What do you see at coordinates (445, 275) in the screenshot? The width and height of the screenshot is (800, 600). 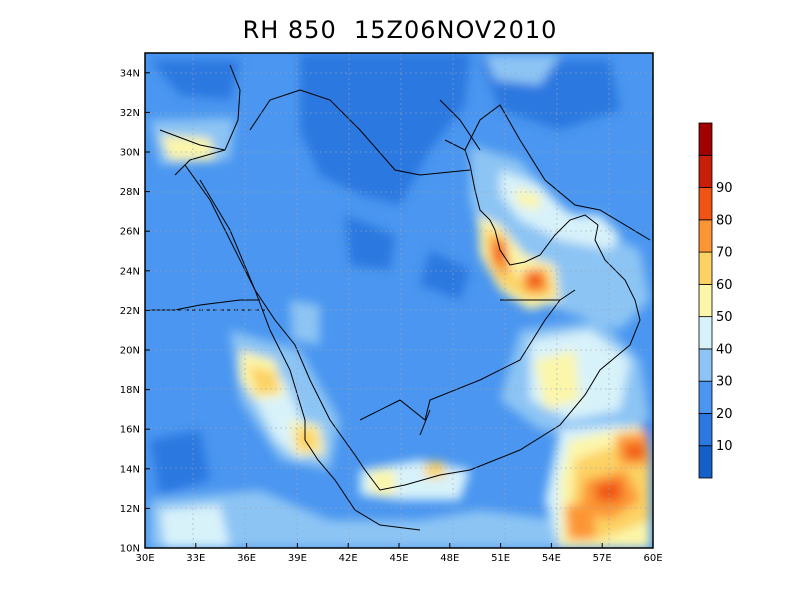 I see `dry-zone-east` at bounding box center [445, 275].